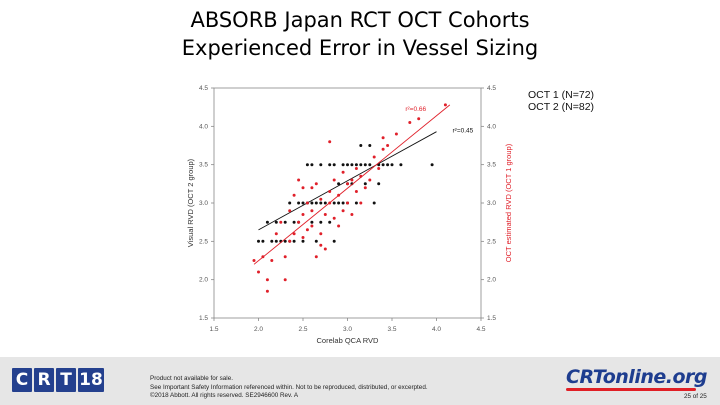 This screenshot has width=720, height=405. I want to click on crt-logo-letter-t: T, so click(66, 380).